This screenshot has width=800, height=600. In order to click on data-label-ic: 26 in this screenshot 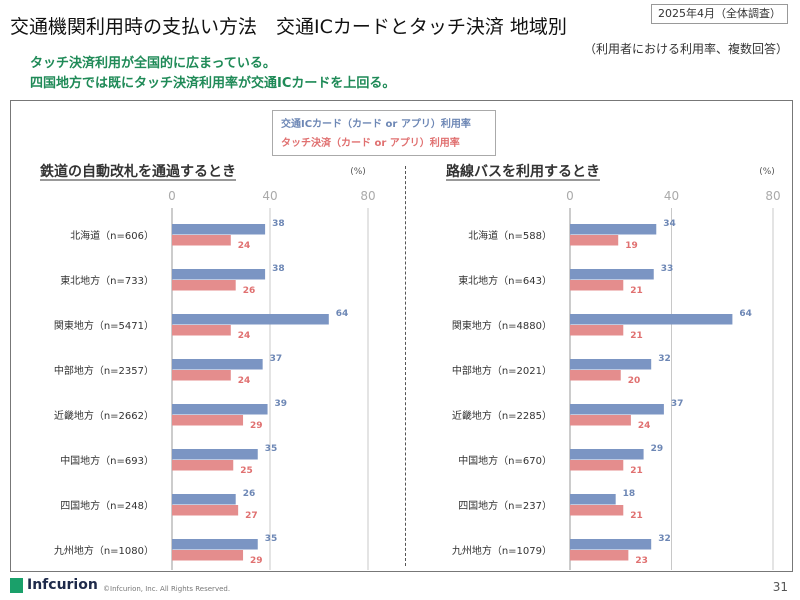, I will do `click(249, 494)`.